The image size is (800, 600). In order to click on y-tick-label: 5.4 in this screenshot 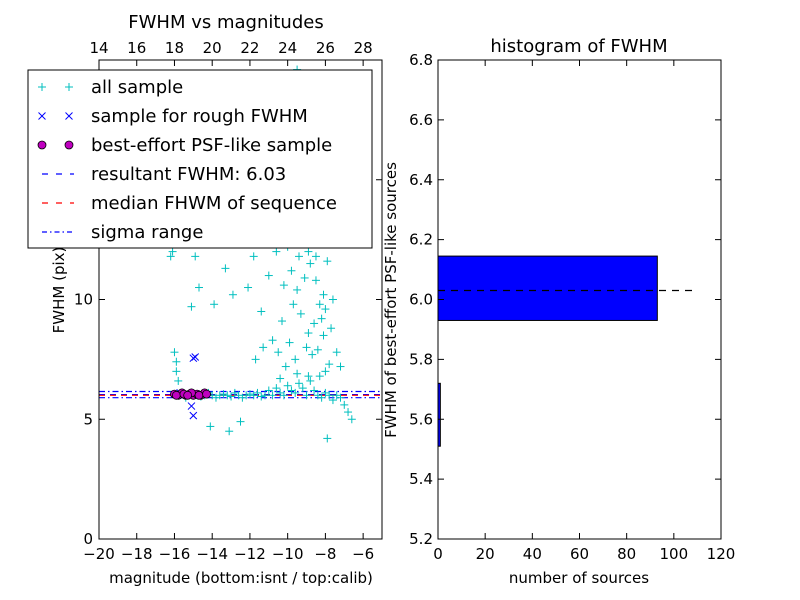, I will do `click(421, 479)`.